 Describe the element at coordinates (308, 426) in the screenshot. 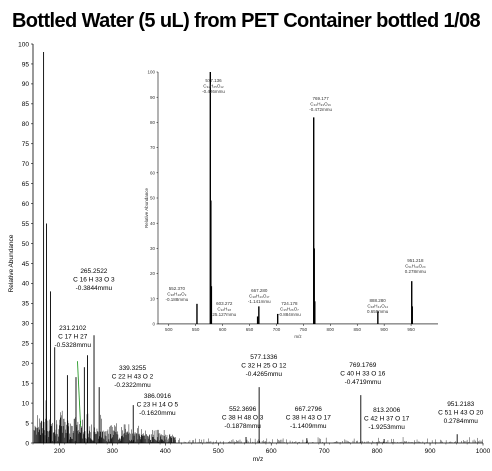

I see `peak-annotation-text: -1.1409mmu` at that location.